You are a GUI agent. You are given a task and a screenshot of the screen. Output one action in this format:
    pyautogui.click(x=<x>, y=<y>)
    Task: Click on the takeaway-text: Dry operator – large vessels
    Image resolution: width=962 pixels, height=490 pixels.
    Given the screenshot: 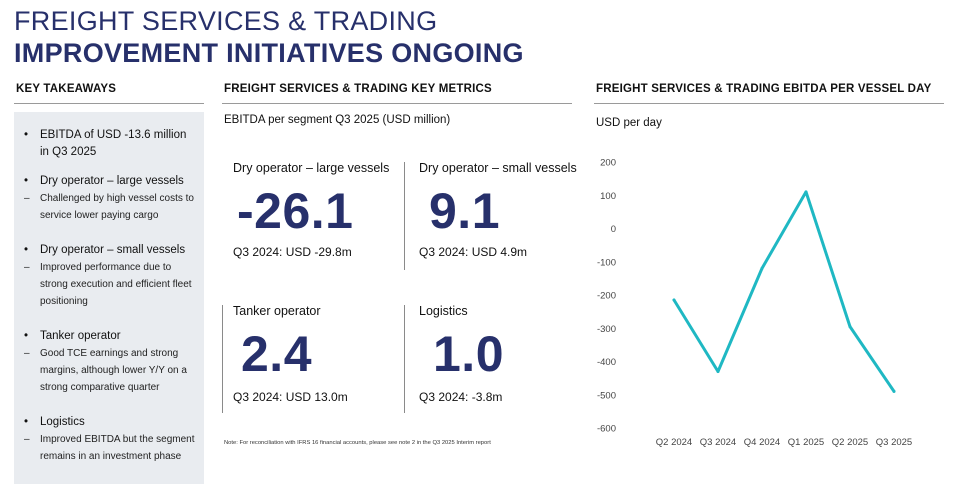 What is the action you would take?
    pyautogui.click(x=112, y=181)
    